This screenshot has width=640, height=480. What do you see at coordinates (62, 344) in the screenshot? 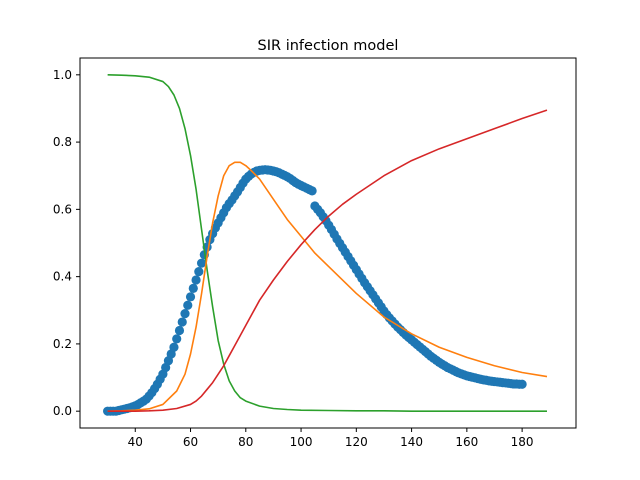
I see `y-tick-label: 0.2` at bounding box center [62, 344].